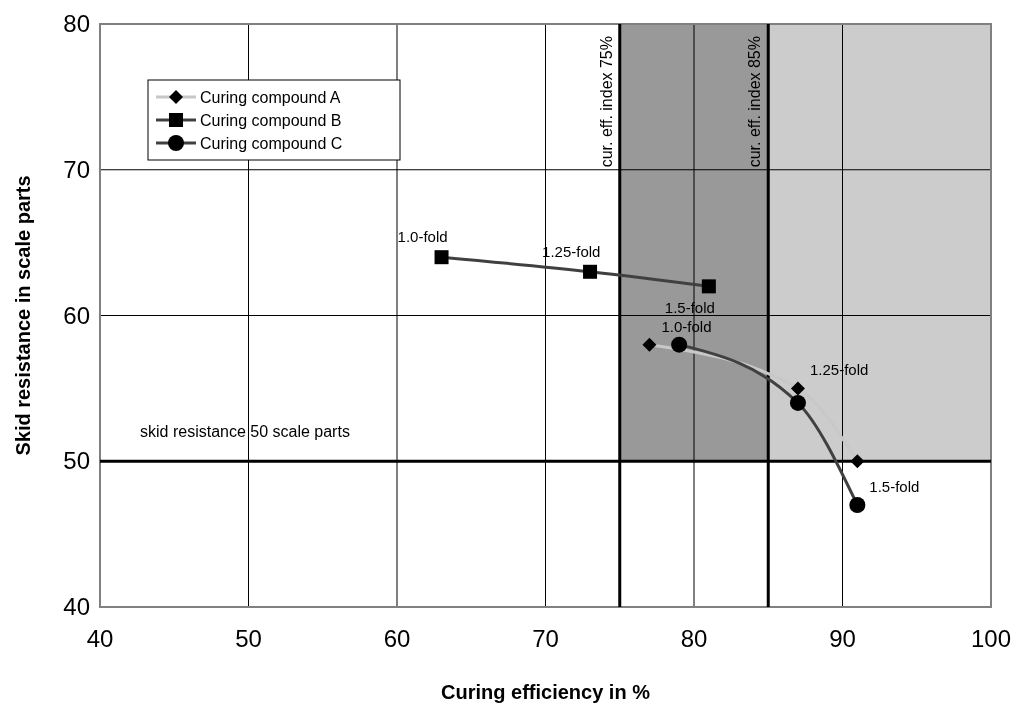 Image resolution: width=1027 pixels, height=716 pixels. What do you see at coordinates (76, 461) in the screenshot?
I see `y-tick-label: 50` at bounding box center [76, 461].